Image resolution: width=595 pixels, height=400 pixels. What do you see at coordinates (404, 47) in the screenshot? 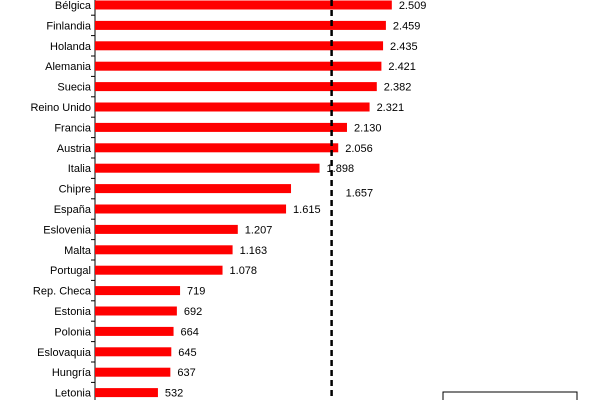
I see `value-label: 2.435` at bounding box center [404, 47].